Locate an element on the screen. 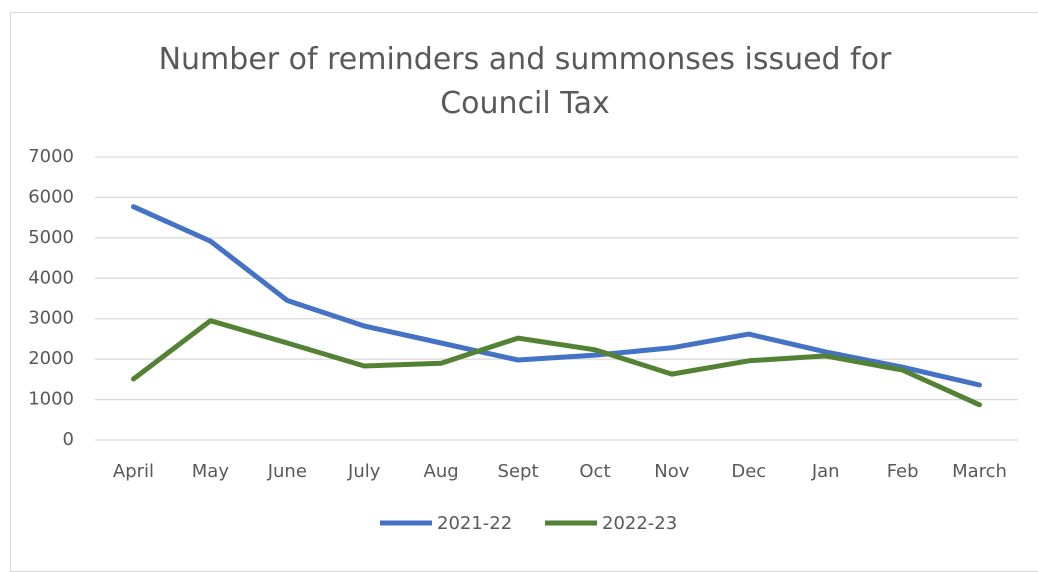  x-tick-label: March is located at coordinates (979, 471).